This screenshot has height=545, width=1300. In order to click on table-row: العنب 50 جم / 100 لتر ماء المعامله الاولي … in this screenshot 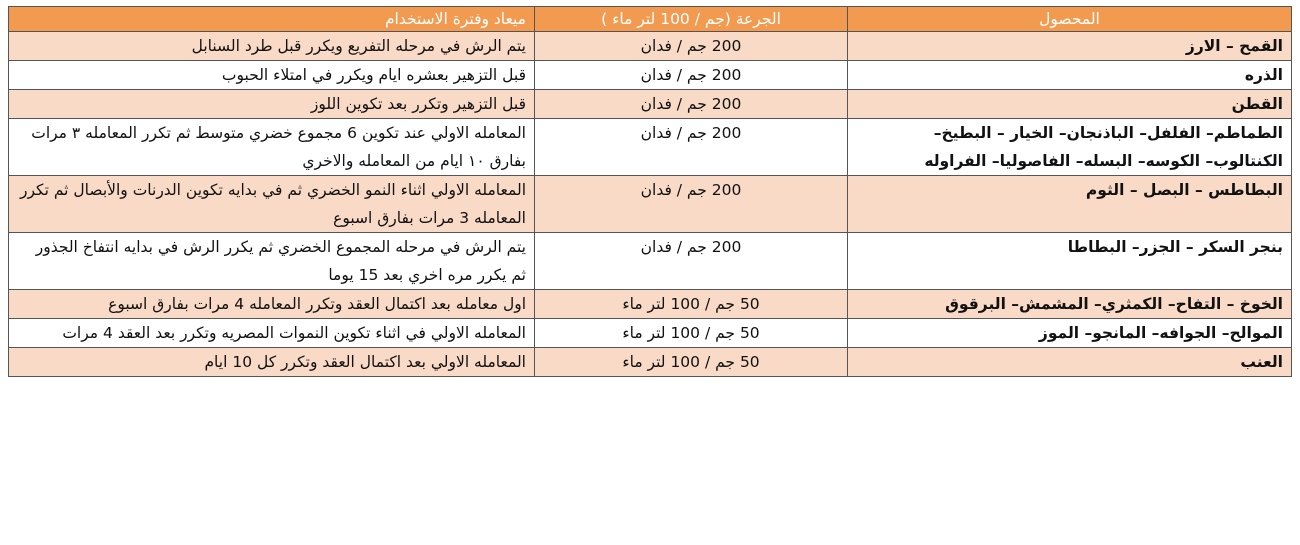, I will do `click(650, 362)`.